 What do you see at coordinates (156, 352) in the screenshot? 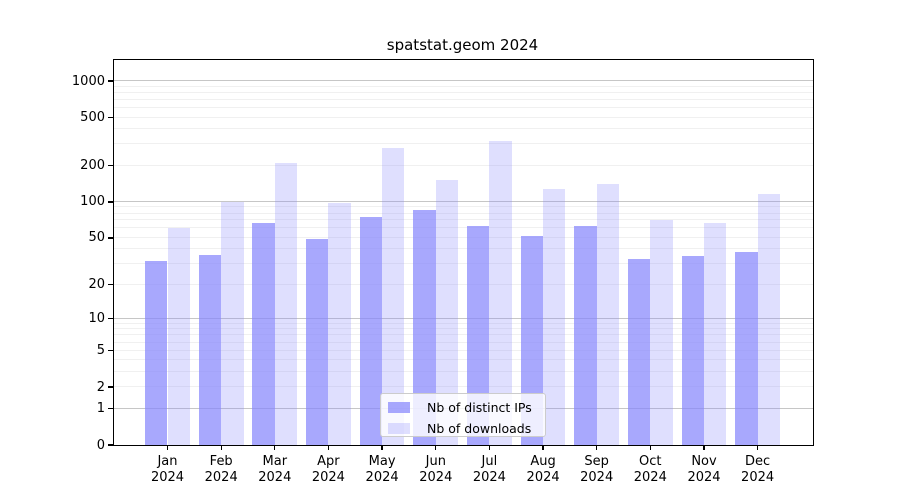
I see `bar-jan-distinct-ips` at bounding box center [156, 352].